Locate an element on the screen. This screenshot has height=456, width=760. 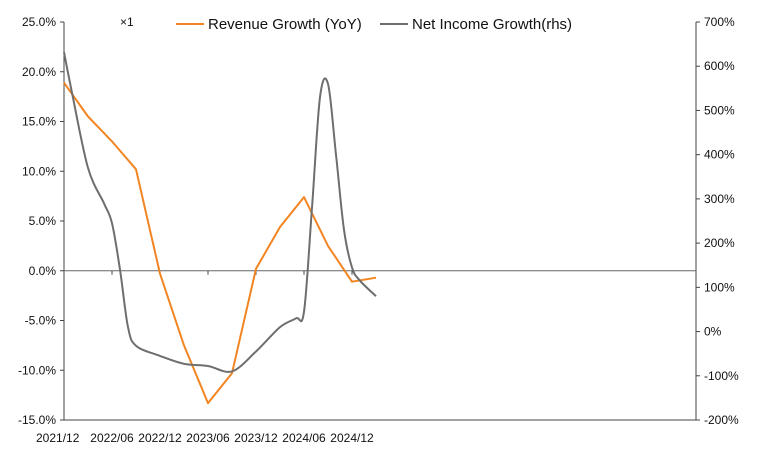
right-tick-label: 100% is located at coordinates (719, 287).